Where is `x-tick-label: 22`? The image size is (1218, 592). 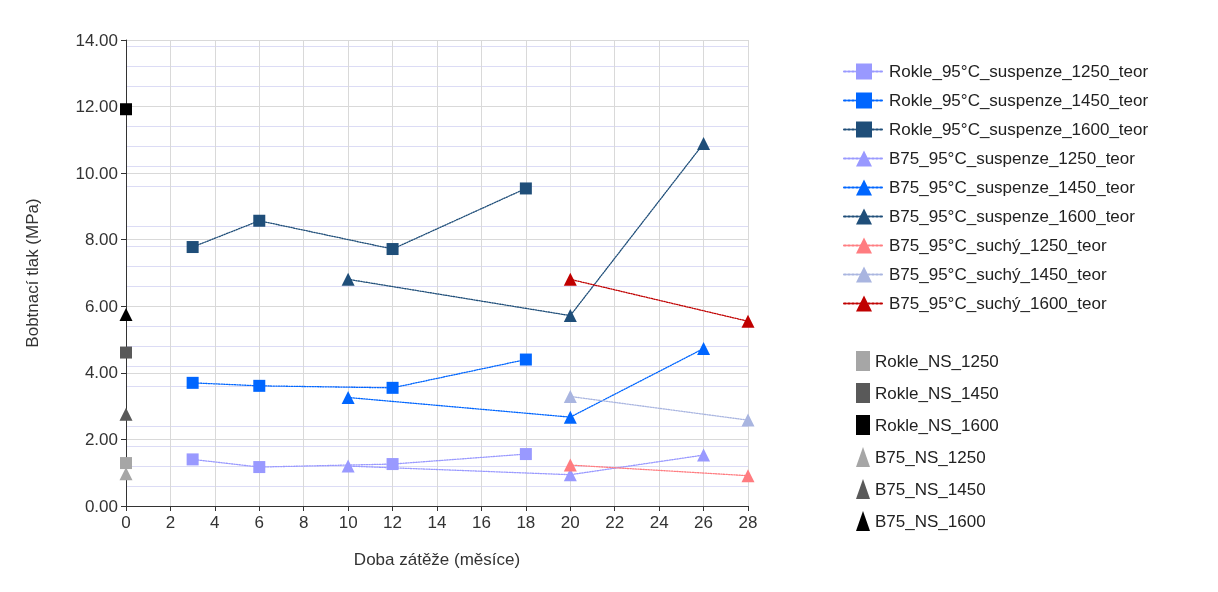
x-tick-label: 22 is located at coordinates (615, 522).